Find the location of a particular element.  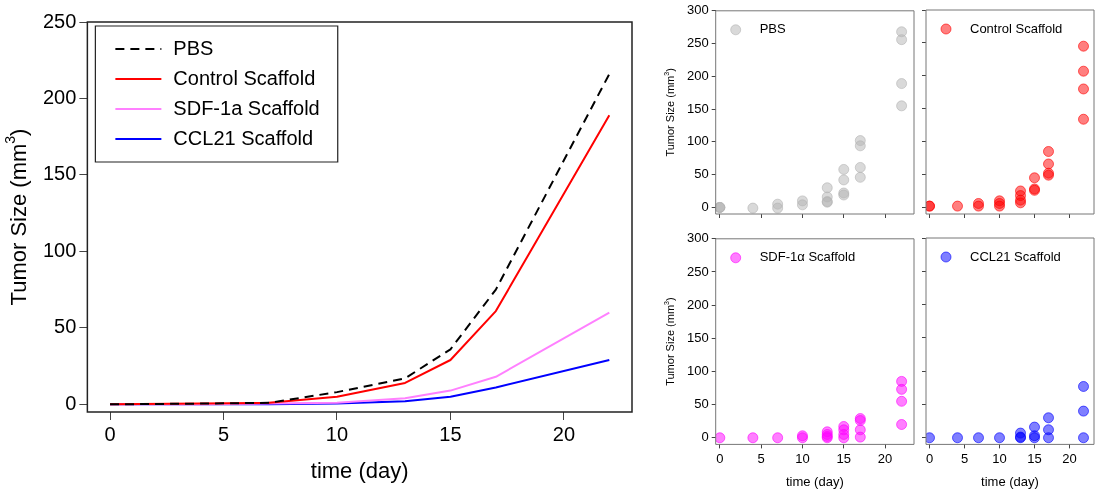

y-axis-title: Tumor Size (mm3) is located at coordinates (17, 217).